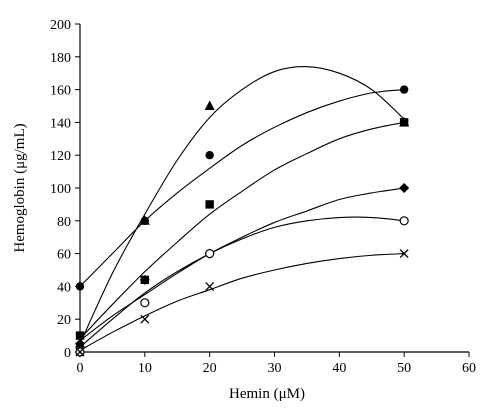 The width and height of the screenshot is (500, 418). I want to click on y-tick-label: 20, so click(64, 320).